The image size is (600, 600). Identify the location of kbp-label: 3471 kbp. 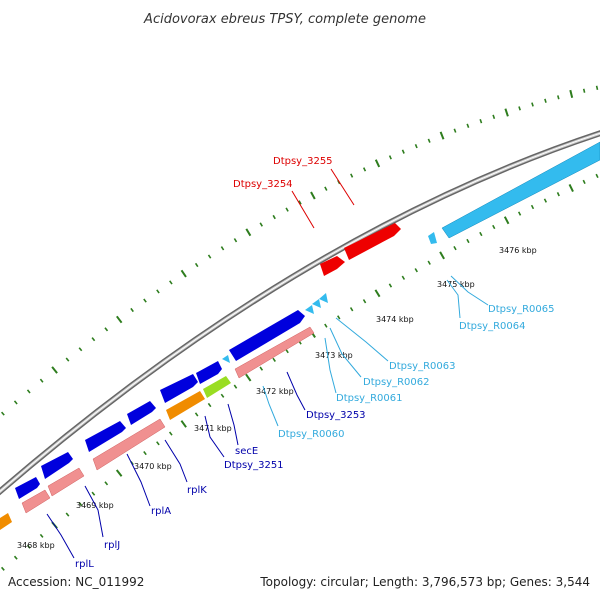
(213, 428).